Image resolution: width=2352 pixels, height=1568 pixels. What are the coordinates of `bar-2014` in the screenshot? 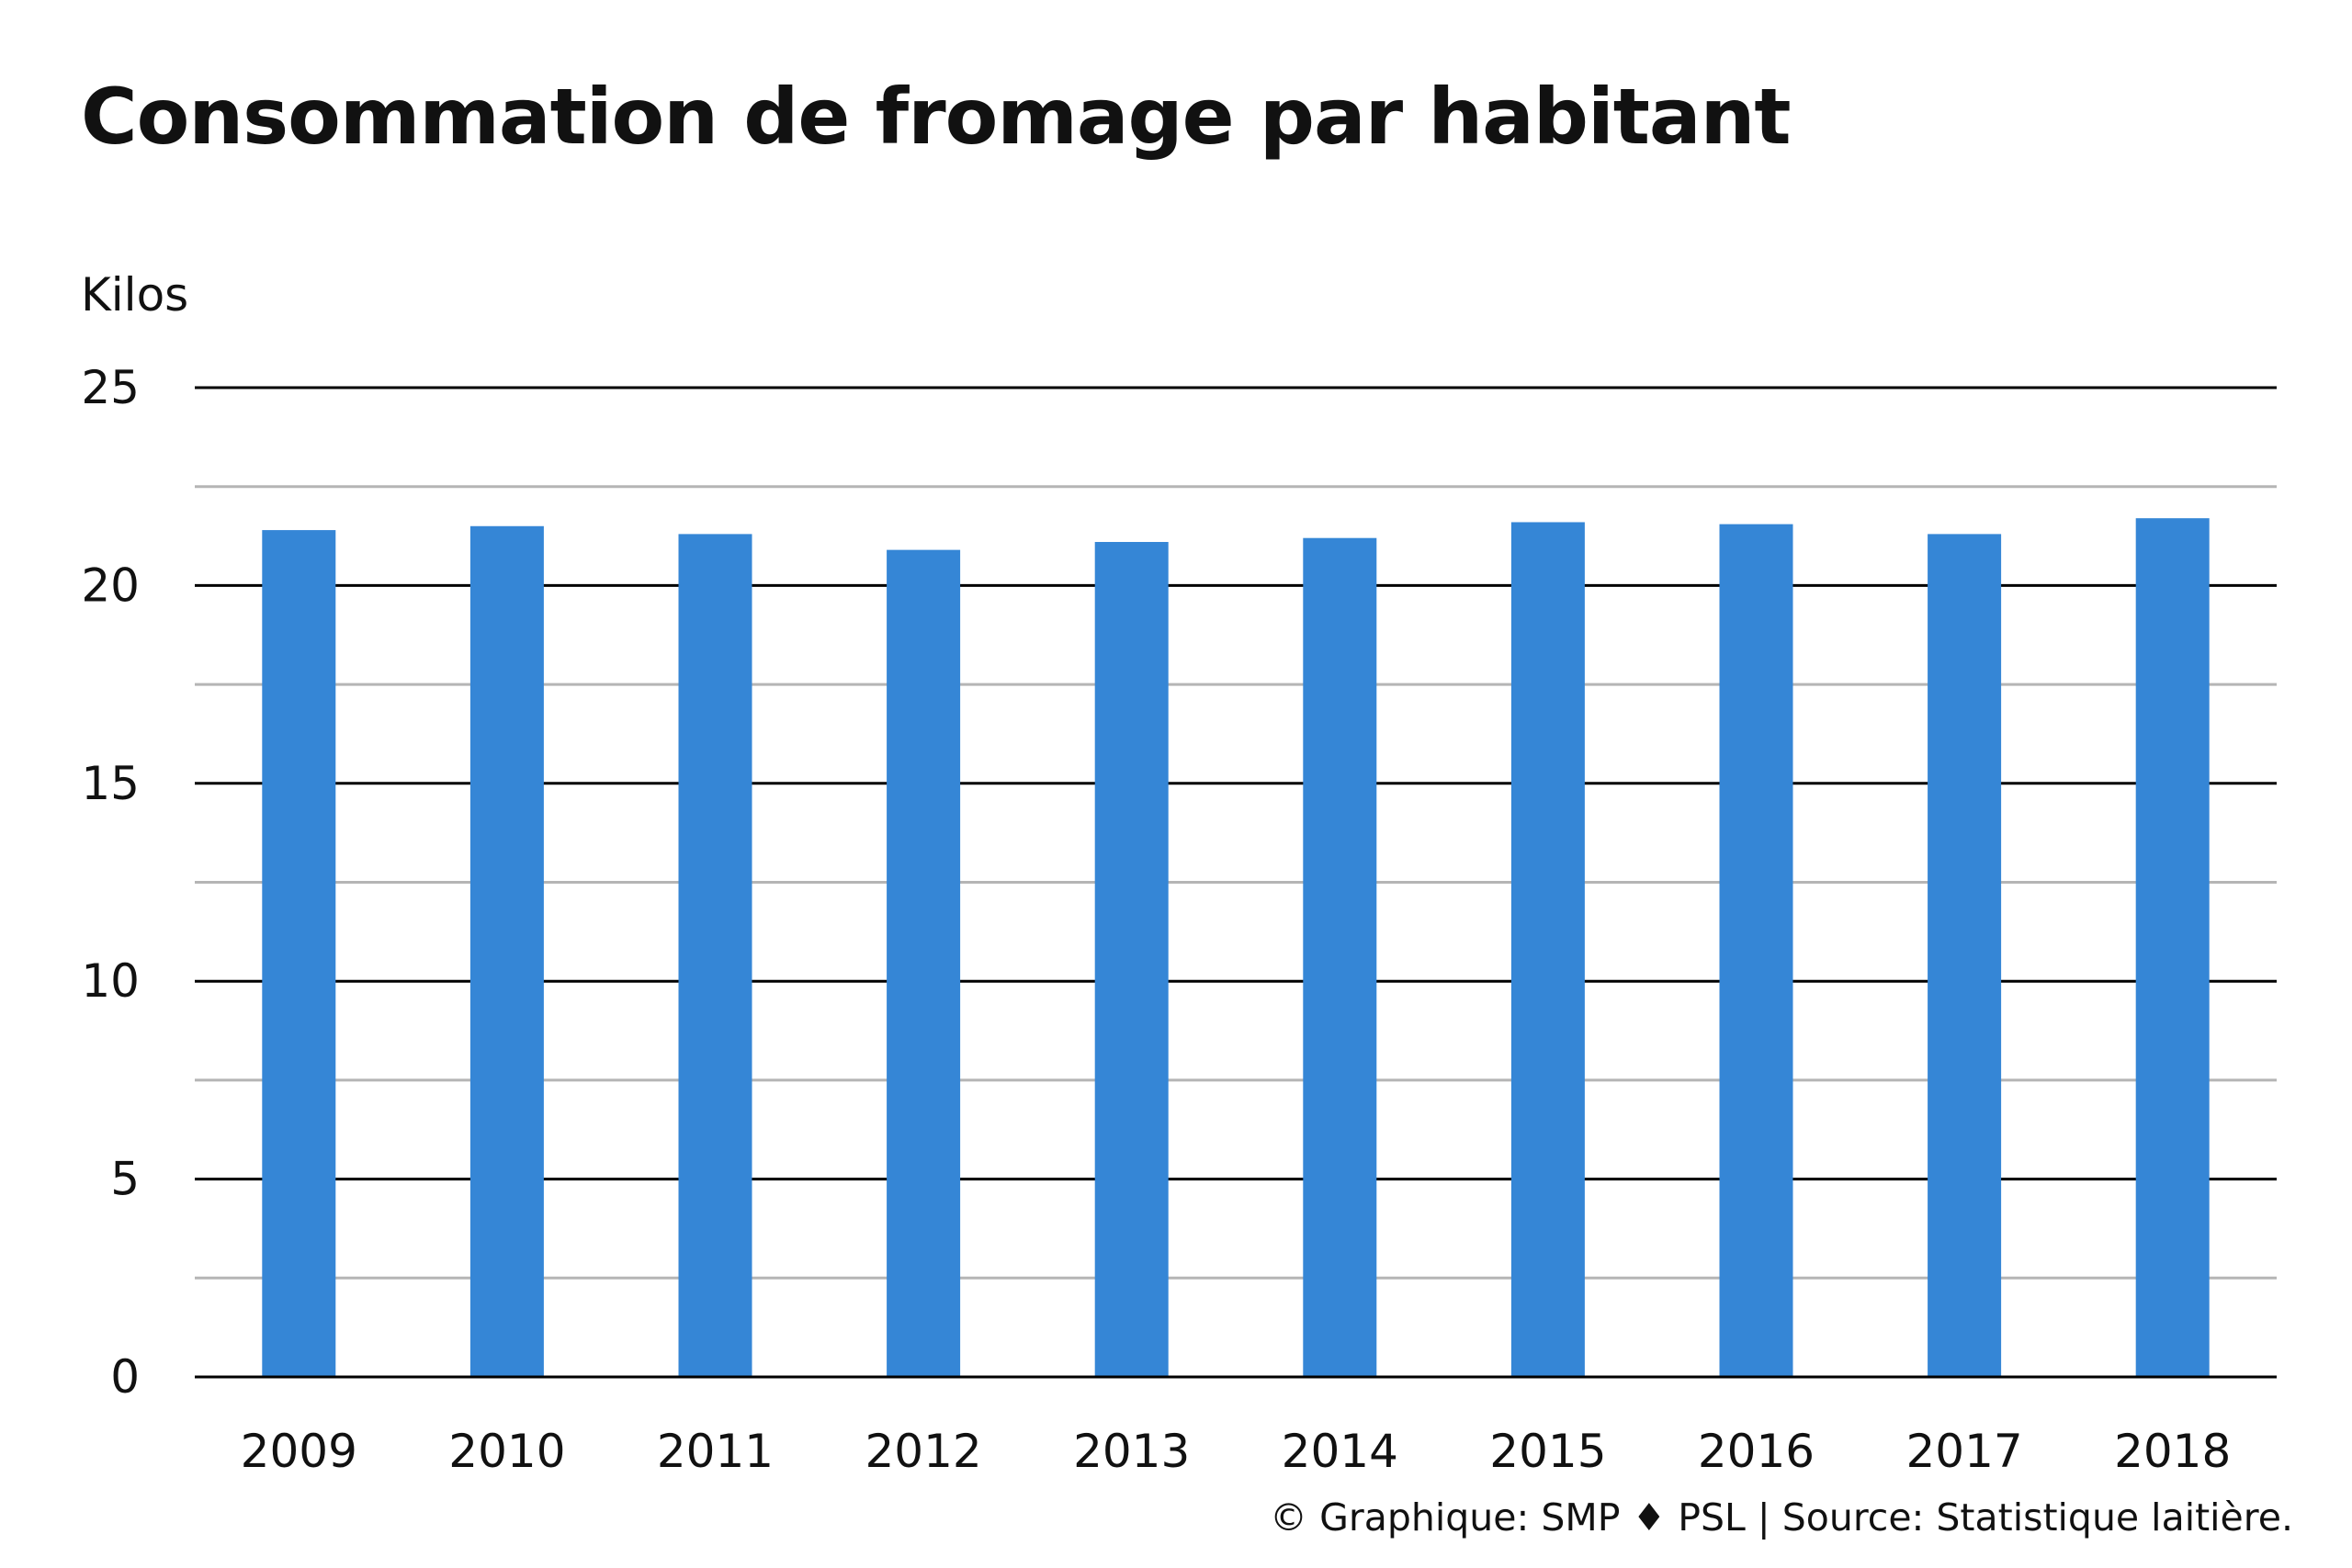 It's located at (1340, 957).